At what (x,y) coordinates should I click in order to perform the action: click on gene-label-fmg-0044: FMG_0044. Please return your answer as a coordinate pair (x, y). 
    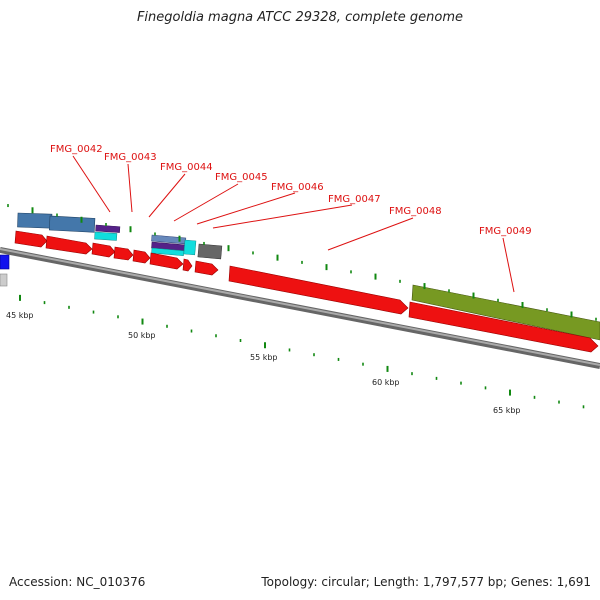
    Looking at the image, I should click on (186, 167).